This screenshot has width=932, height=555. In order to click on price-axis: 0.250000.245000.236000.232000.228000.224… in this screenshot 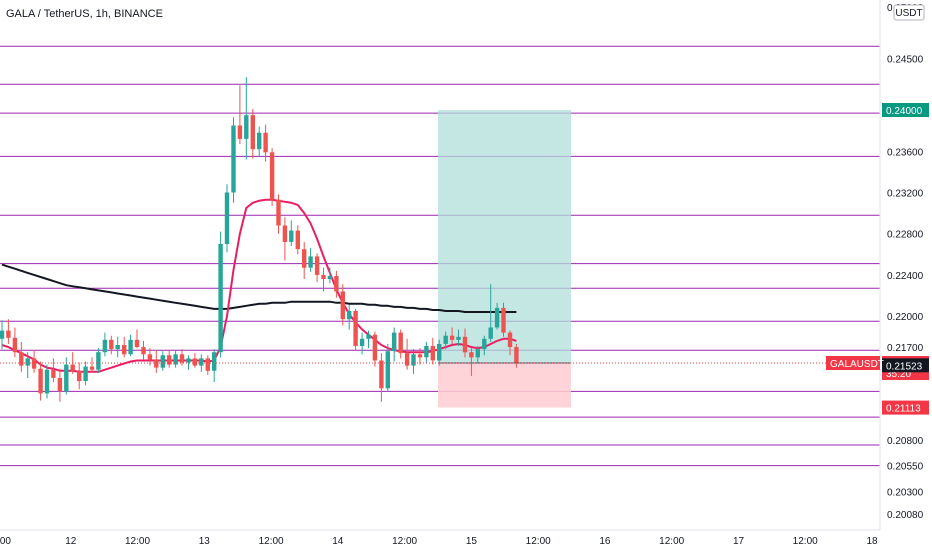, I will do `click(906, 262)`.